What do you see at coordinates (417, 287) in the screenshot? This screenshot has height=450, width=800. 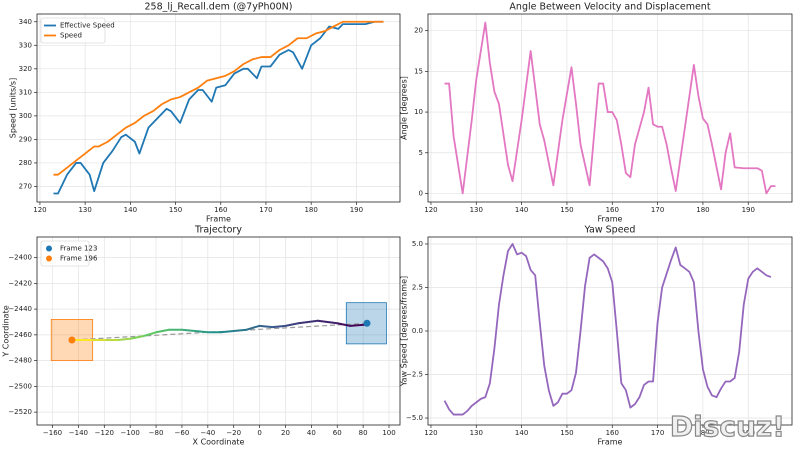 I see `y-tick-label: 2.5` at bounding box center [417, 287].